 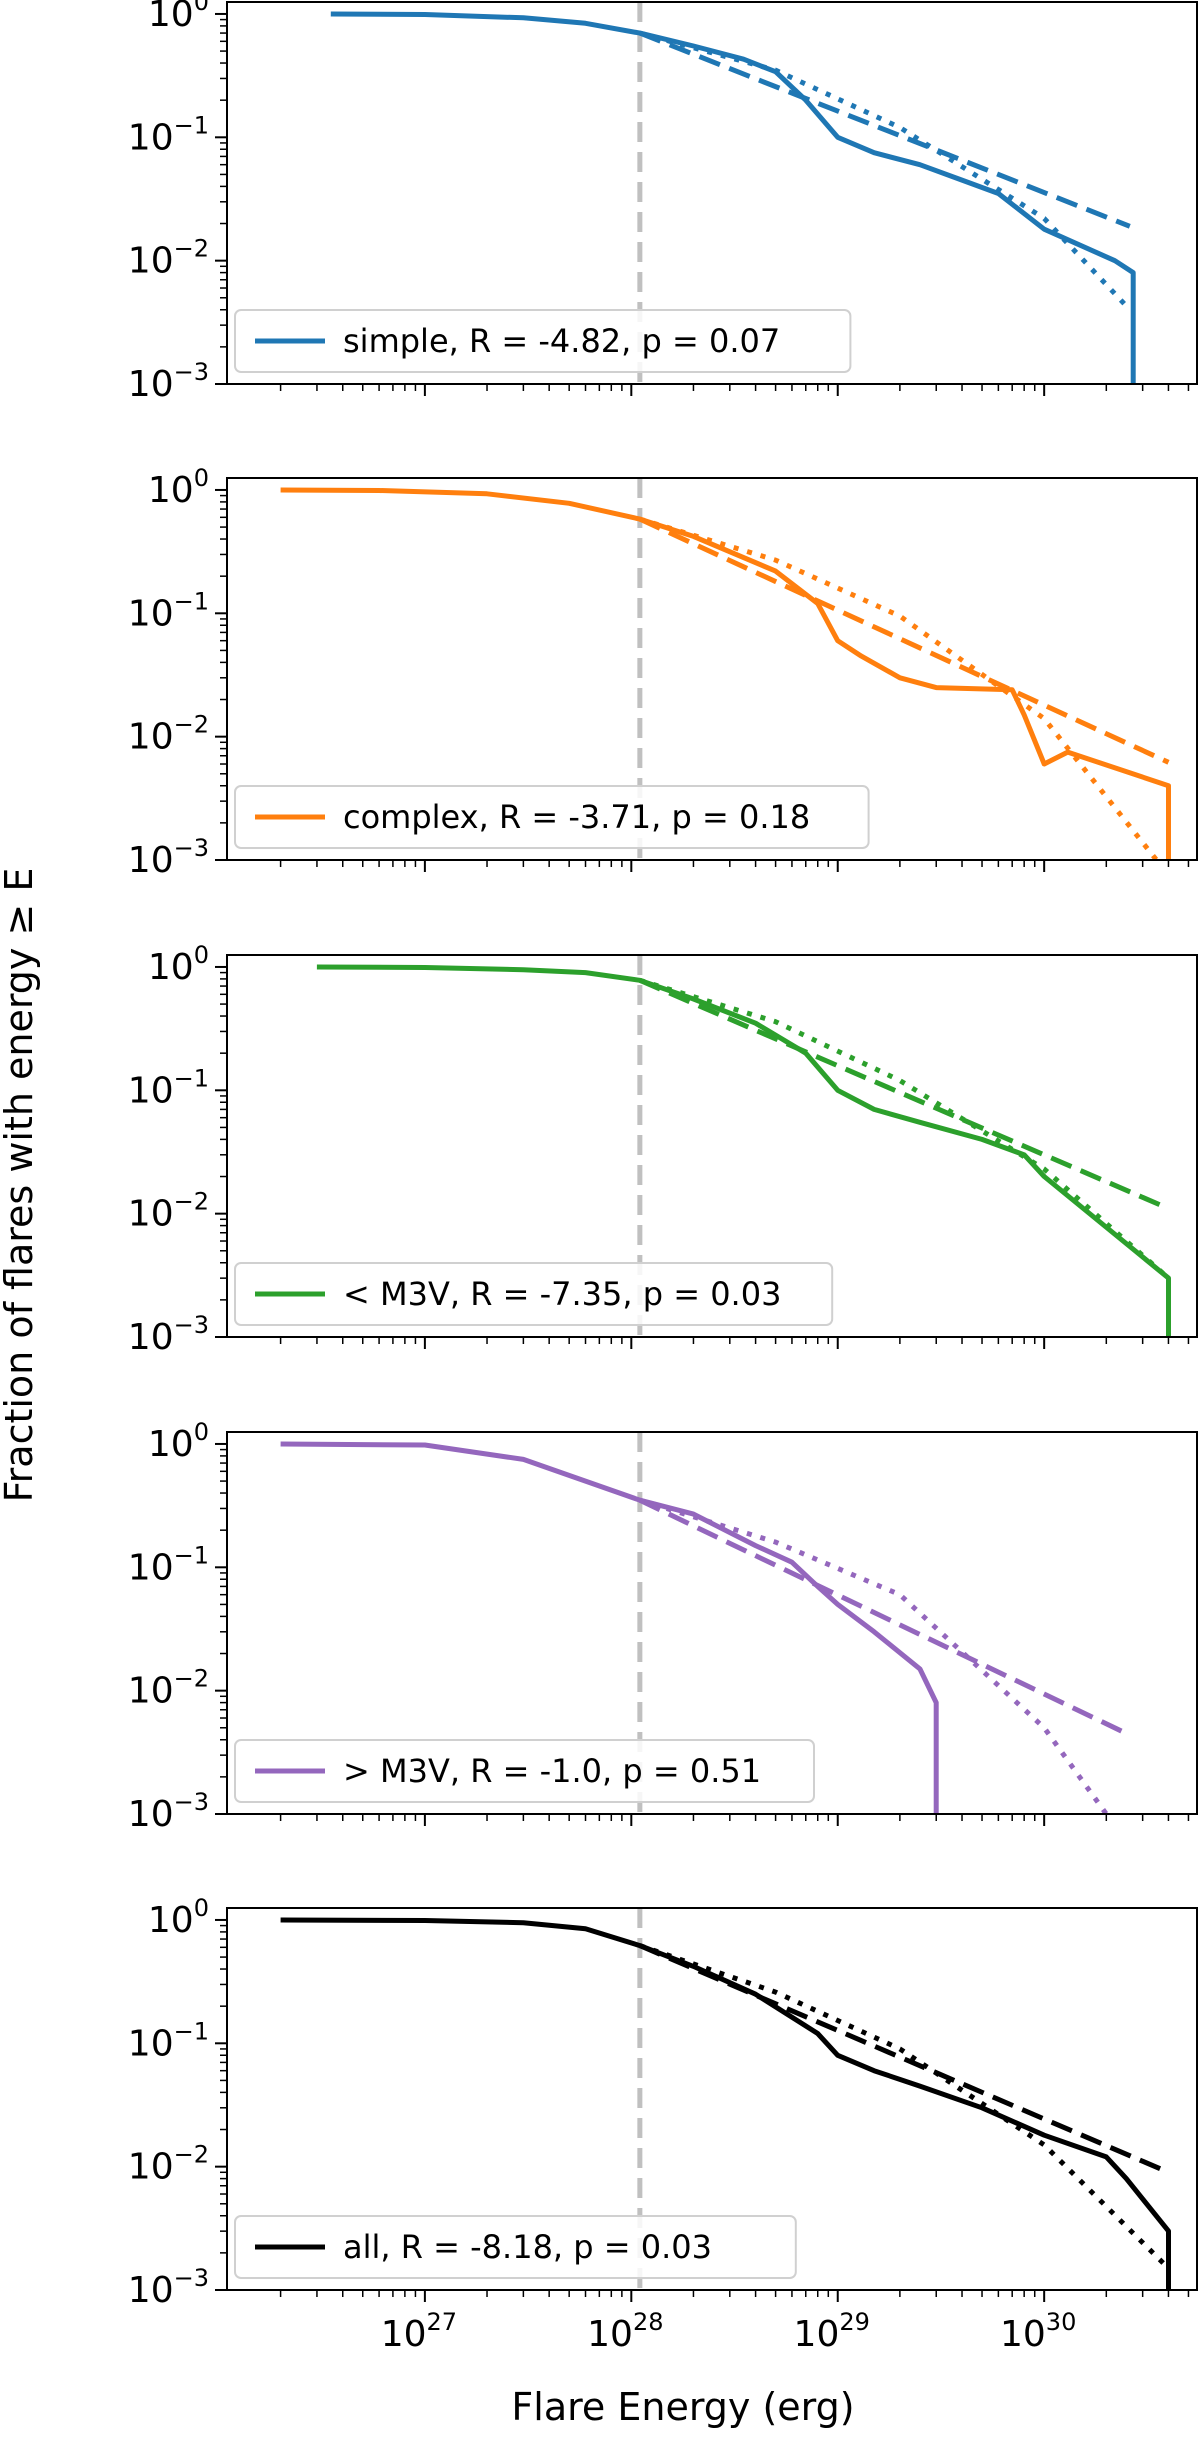 I want to click on x-tick-label: 1028, so click(x=625, y=2331).